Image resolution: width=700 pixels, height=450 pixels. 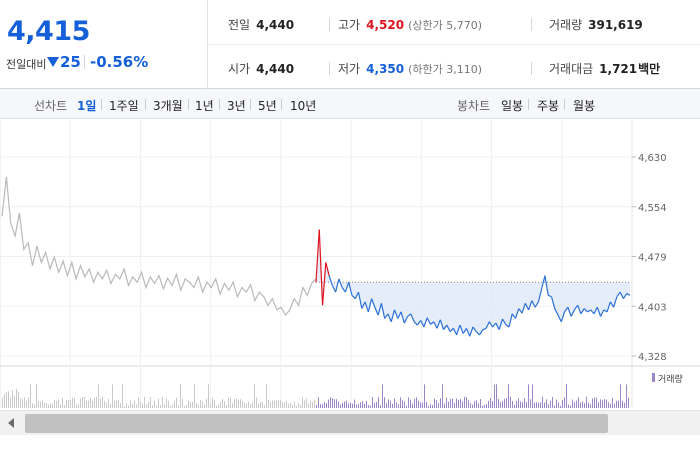 I want to click on chart-scrollbar, so click(x=350, y=422).